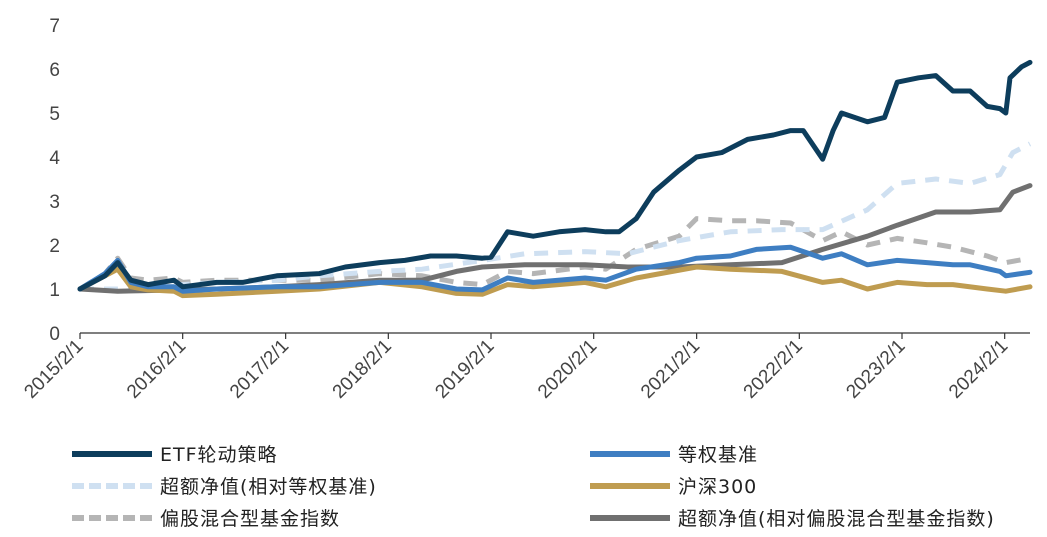 The height and width of the screenshot is (537, 1047). I want to click on legend-item: 沪深300, so click(673, 485).